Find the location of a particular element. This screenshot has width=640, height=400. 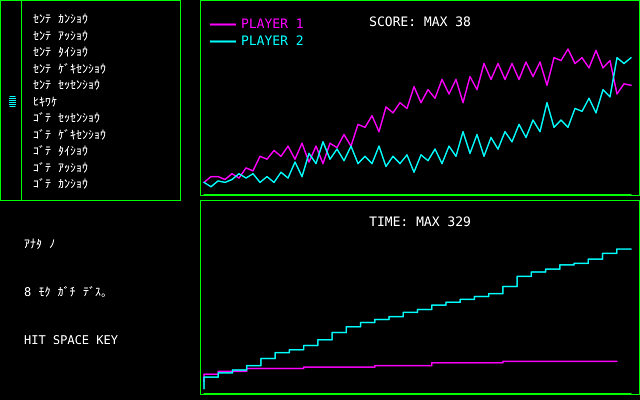

text: HIT SPACE KEY is located at coordinates (71, 340).